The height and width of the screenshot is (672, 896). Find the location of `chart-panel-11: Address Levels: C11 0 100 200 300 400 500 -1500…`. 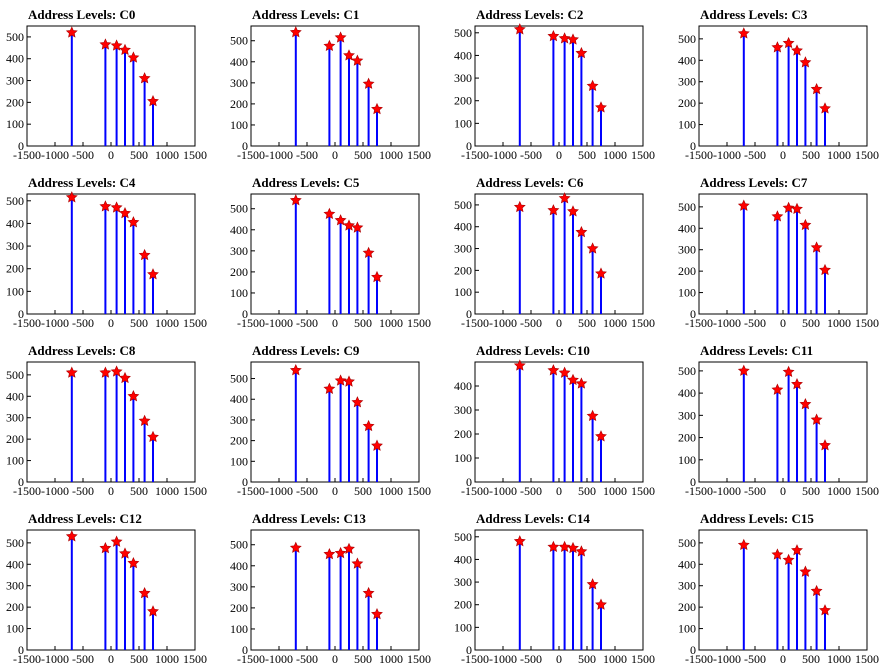

chart-panel-11: Address Levels: C11 0 100 200 300 400 500 -1500… is located at coordinates (778, 420).